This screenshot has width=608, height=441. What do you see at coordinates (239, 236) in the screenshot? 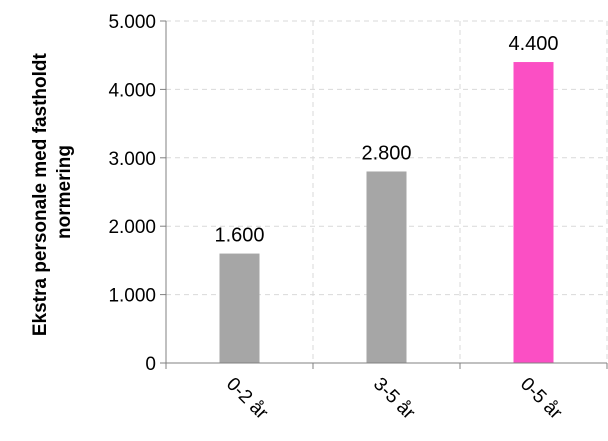
I see `data-label-1: 1.600` at bounding box center [239, 236].